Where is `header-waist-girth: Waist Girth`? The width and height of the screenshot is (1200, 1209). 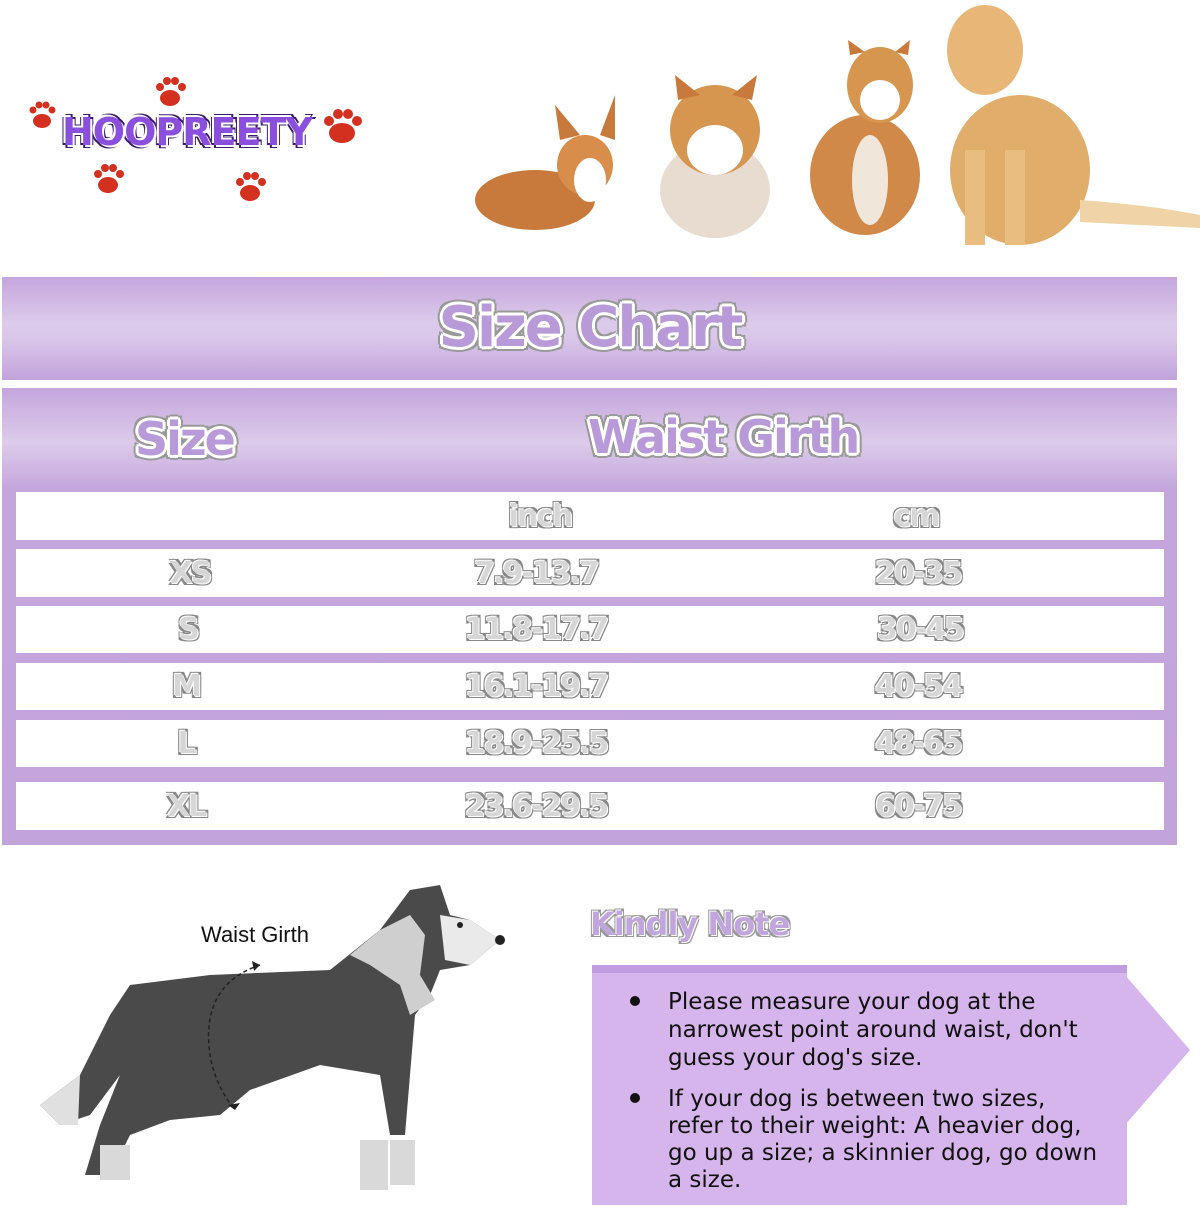 header-waist-girth: Waist Girth is located at coordinates (724, 437).